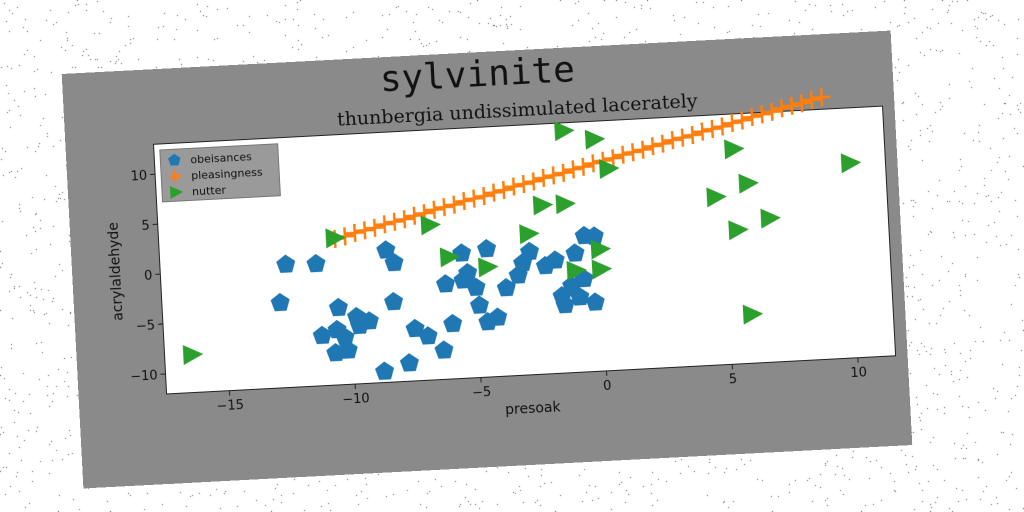 The width and height of the screenshot is (1024, 512). What do you see at coordinates (607, 382) in the screenshot?
I see `x-tick: 0` at bounding box center [607, 382].